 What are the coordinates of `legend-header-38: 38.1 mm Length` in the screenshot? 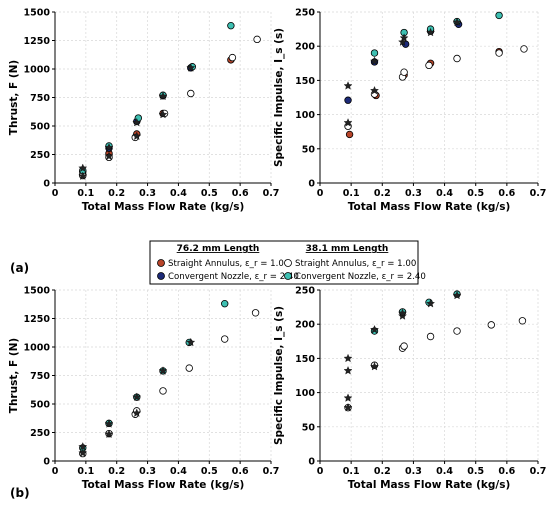 It's located at (347, 249).